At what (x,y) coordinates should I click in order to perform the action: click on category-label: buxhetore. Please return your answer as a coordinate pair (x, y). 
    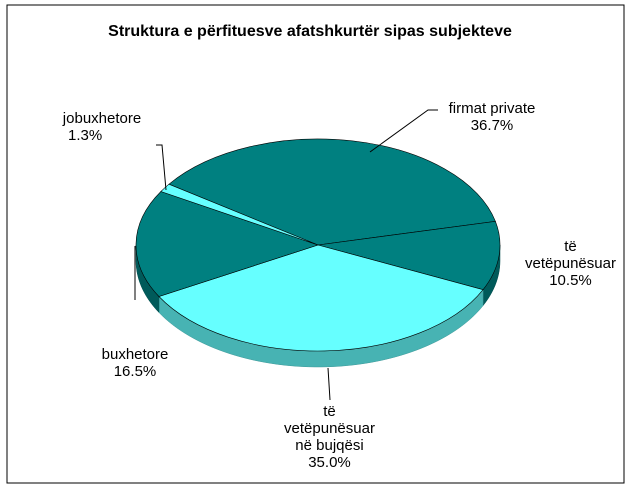
    Looking at the image, I should click on (135, 354).